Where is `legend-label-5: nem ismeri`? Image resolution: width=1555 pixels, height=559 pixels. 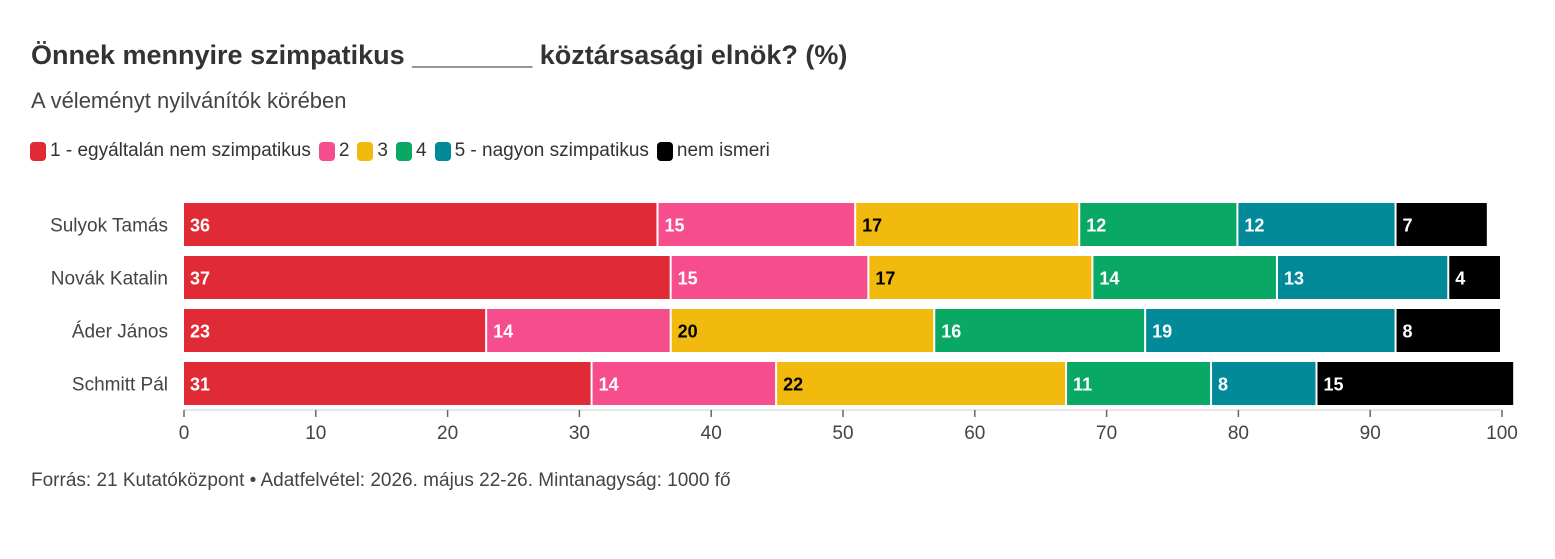 legend-label-5: nem ismeri is located at coordinates (723, 150).